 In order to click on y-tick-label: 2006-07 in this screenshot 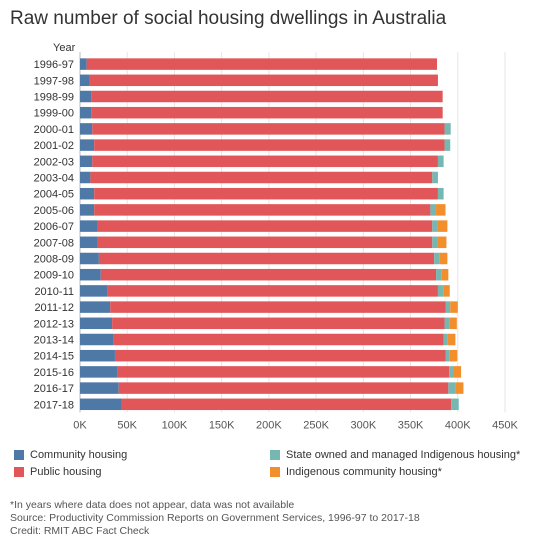, I will do `click(54, 227)`.